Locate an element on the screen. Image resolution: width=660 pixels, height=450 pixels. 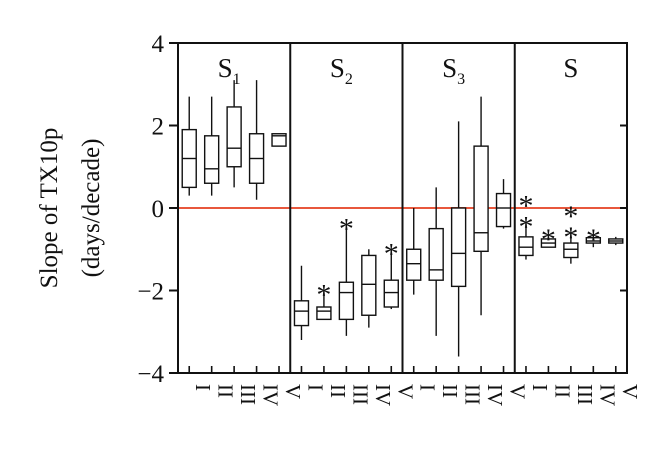
y-tick-label: −2 is located at coordinates (150, 292).